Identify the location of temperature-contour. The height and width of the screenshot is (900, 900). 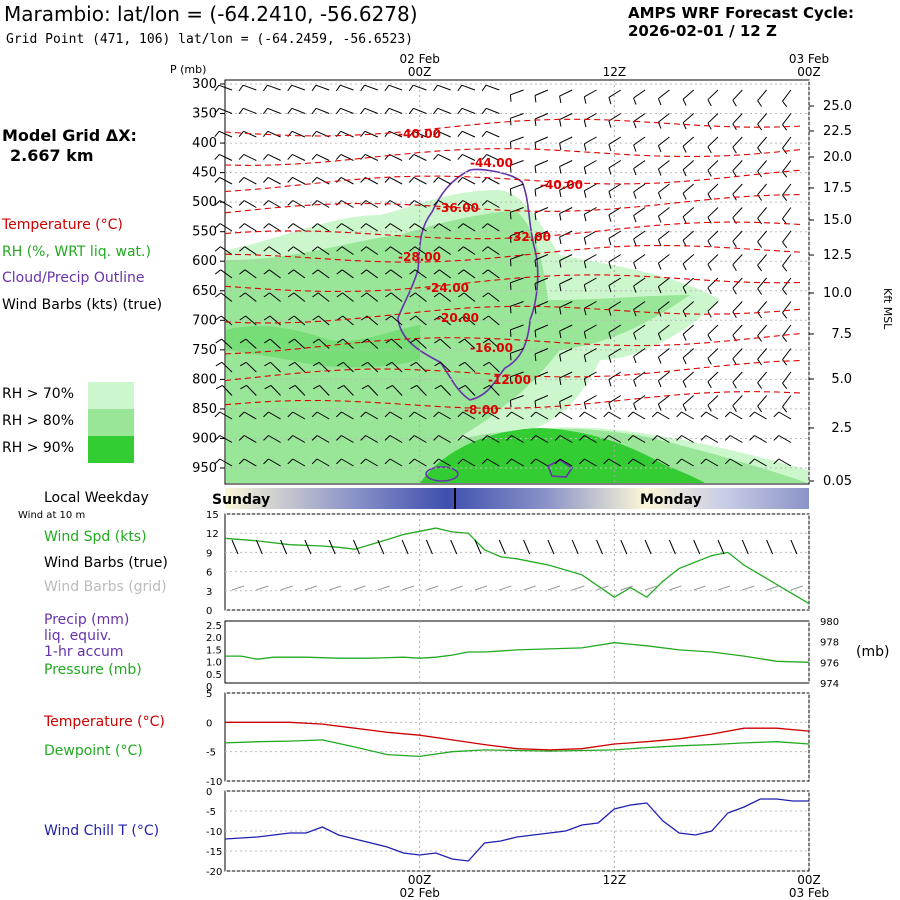
(513, 253).